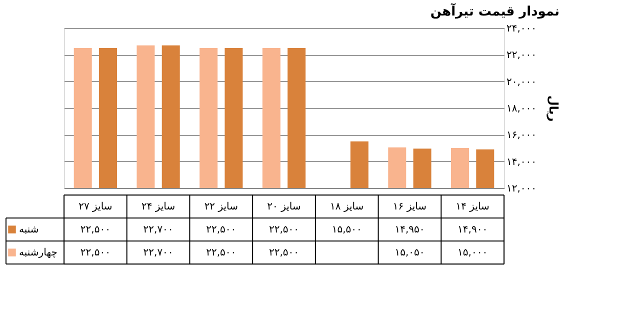 Image resolution: width=627 pixels, height=322 pixels. What do you see at coordinates (473, 230) in the screenshot?
I see `data-label: ۱۴,۹۰۰` at bounding box center [473, 230].